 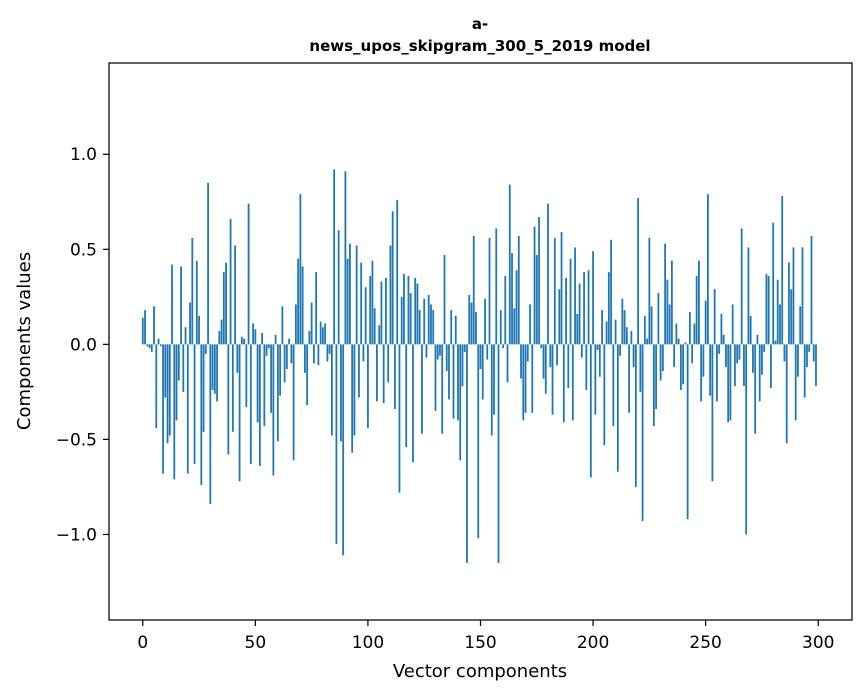 I want to click on x-tick-label: 150, so click(x=480, y=643).